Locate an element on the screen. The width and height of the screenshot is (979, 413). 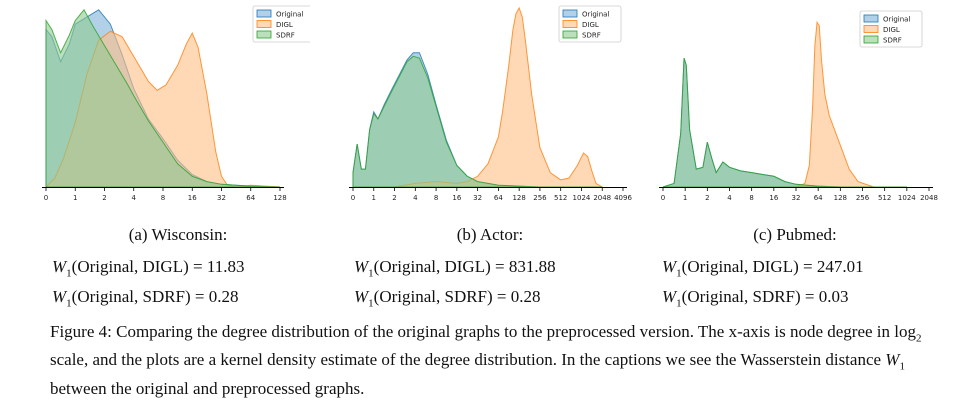
metric-value: 11.83 is located at coordinates (225, 266).